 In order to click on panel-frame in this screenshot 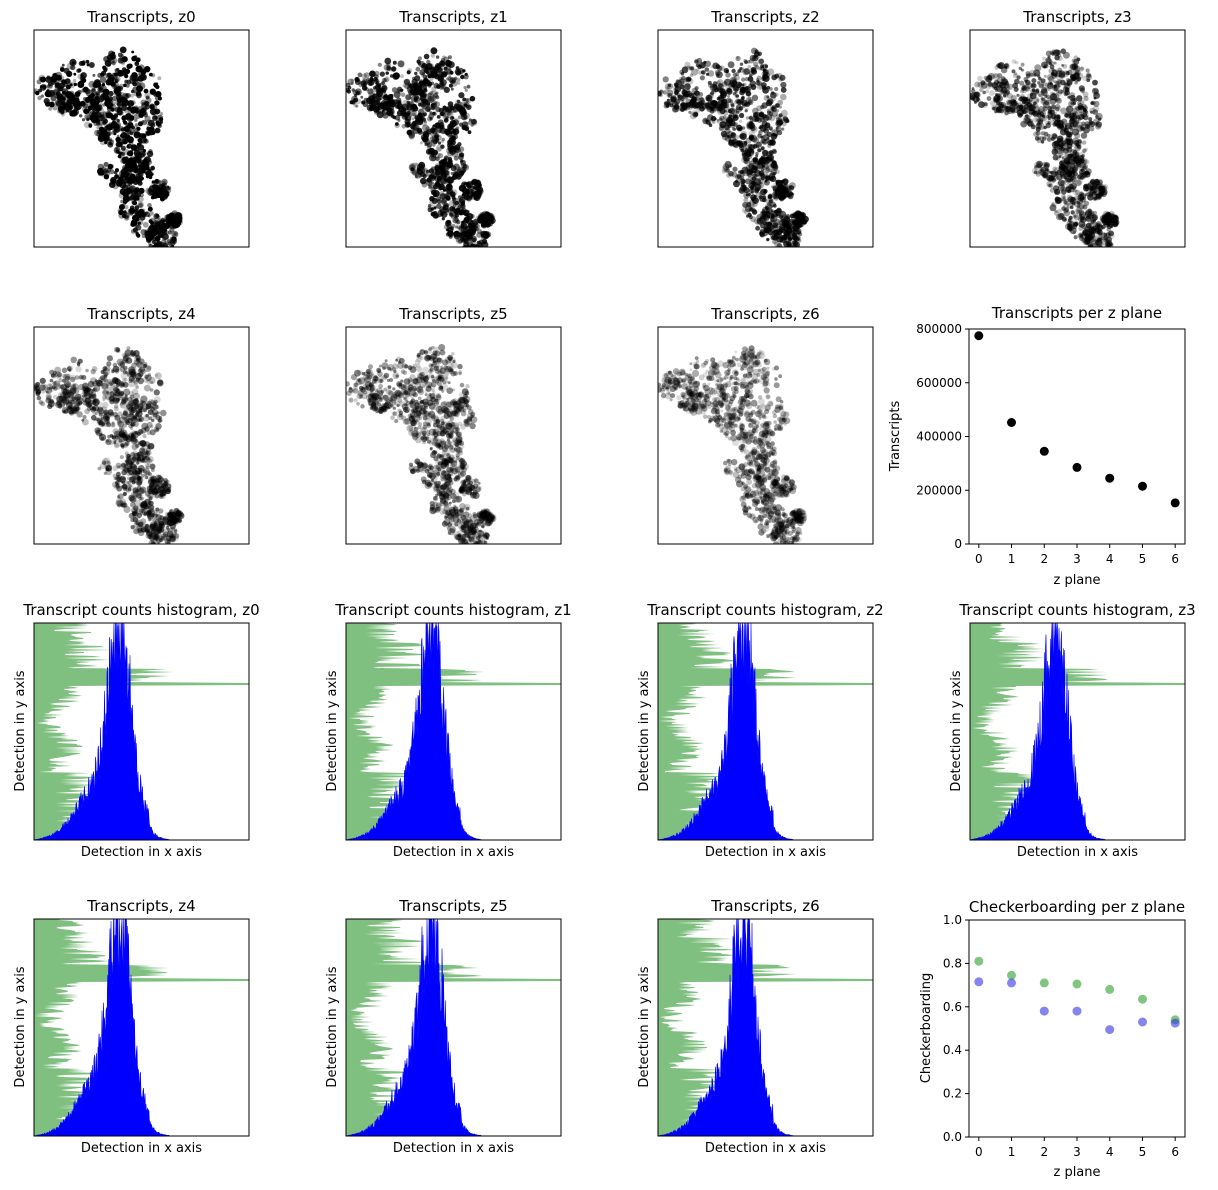, I will do `click(141, 138)`.